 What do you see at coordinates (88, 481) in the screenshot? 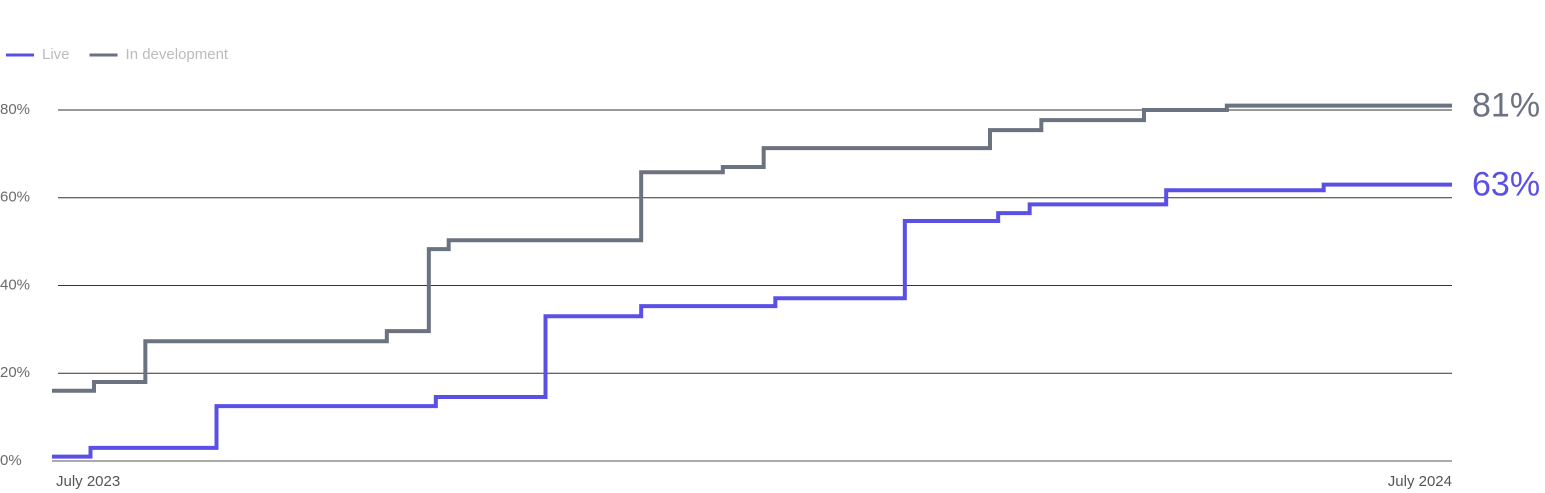
I see `x-tick-label: July 2023` at bounding box center [88, 481].